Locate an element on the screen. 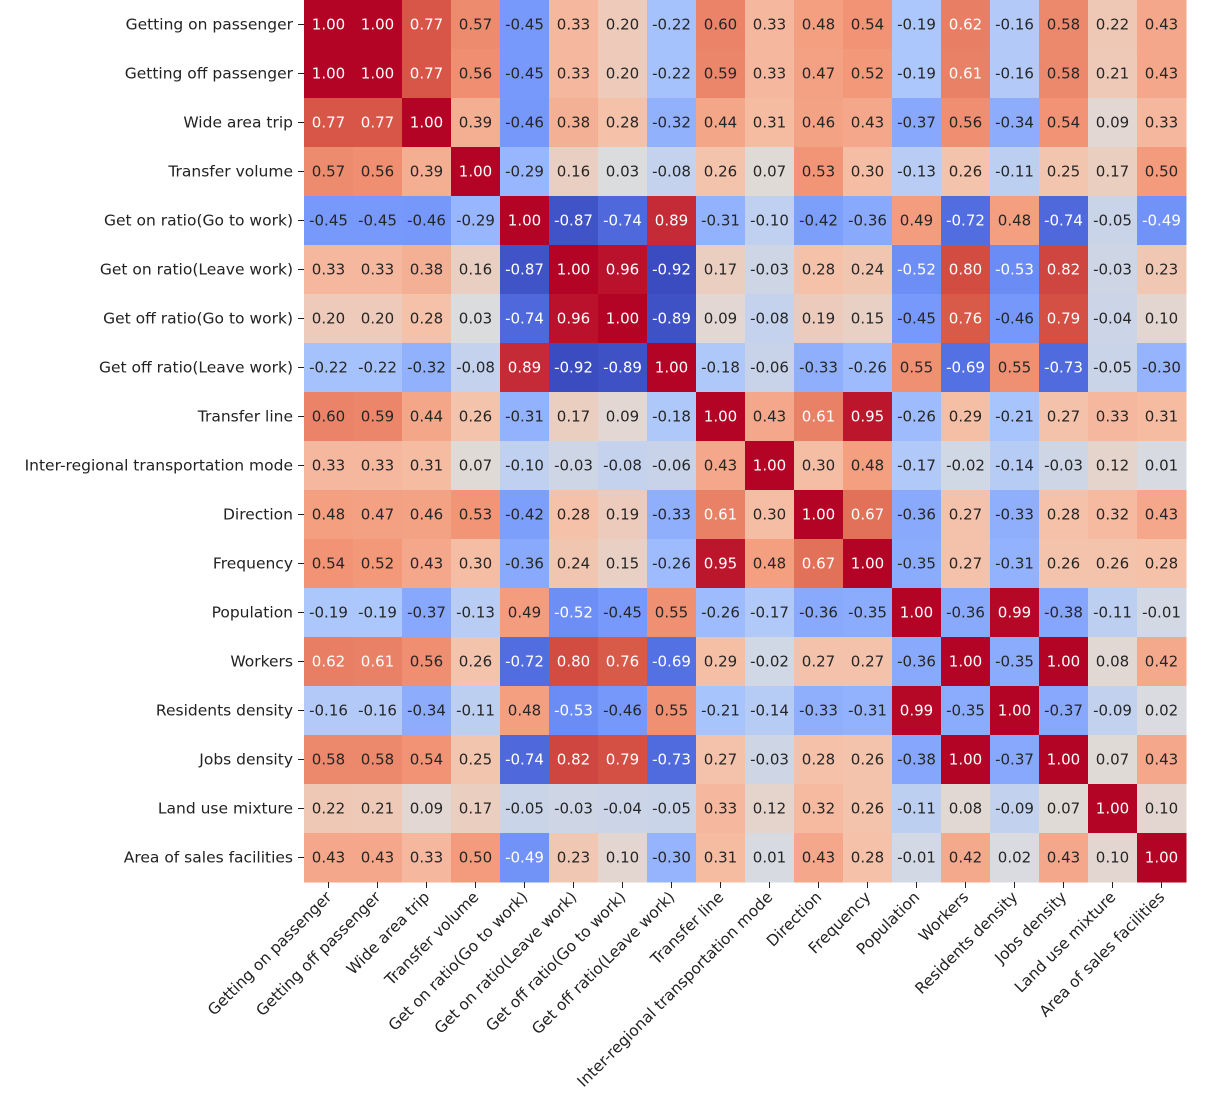  cell-value-label: -0.36 is located at coordinates (818, 613).